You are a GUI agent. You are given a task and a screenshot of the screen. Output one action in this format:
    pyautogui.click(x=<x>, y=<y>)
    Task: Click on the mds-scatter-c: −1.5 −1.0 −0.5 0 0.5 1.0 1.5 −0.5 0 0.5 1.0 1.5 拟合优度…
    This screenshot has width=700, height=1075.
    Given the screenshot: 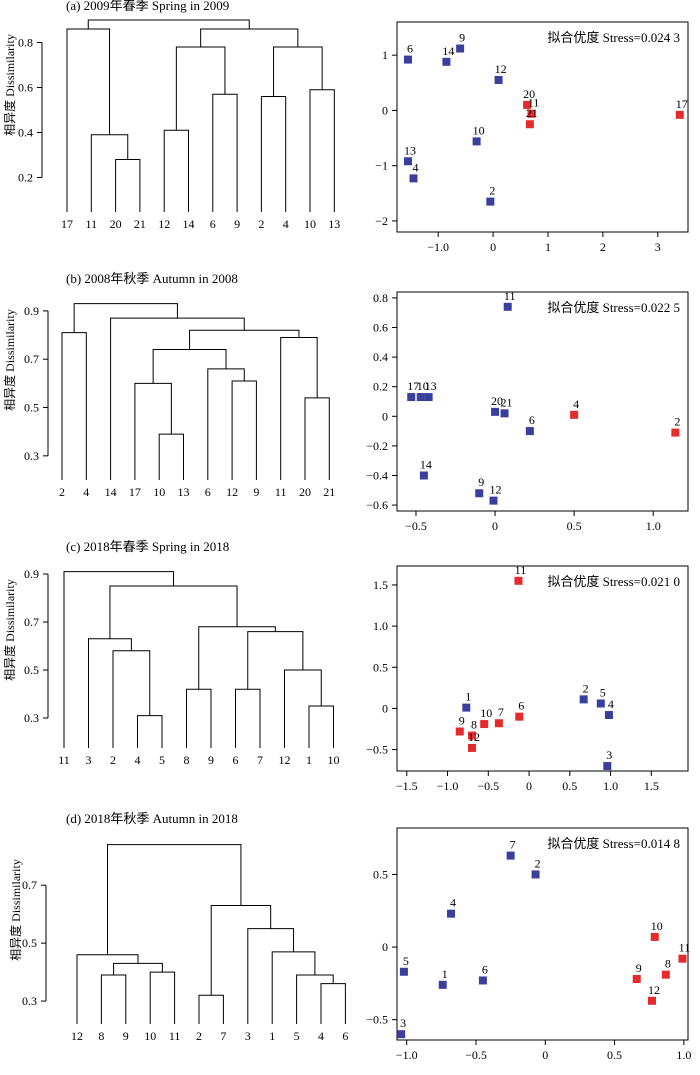 What is the action you would take?
    pyautogui.click(x=527, y=678)
    